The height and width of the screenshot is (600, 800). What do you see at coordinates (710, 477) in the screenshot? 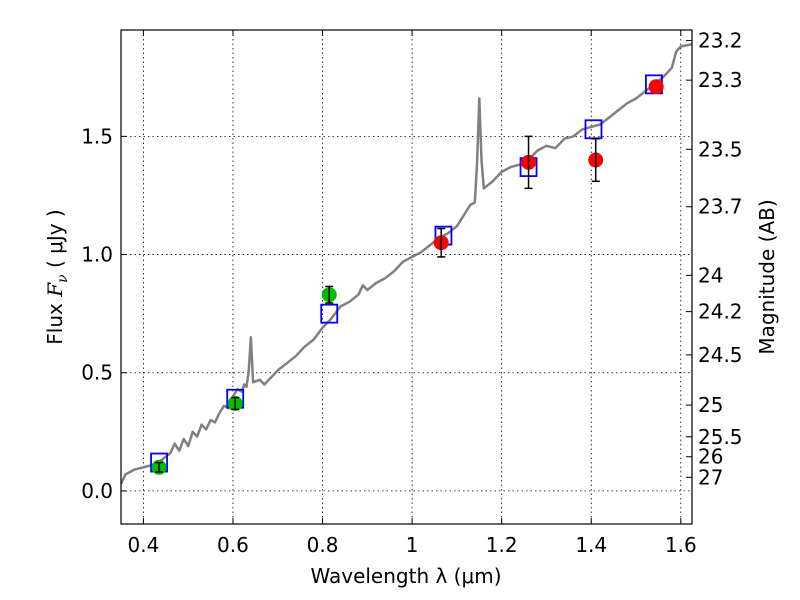
I see `y2-tick-label: 27` at bounding box center [710, 477].